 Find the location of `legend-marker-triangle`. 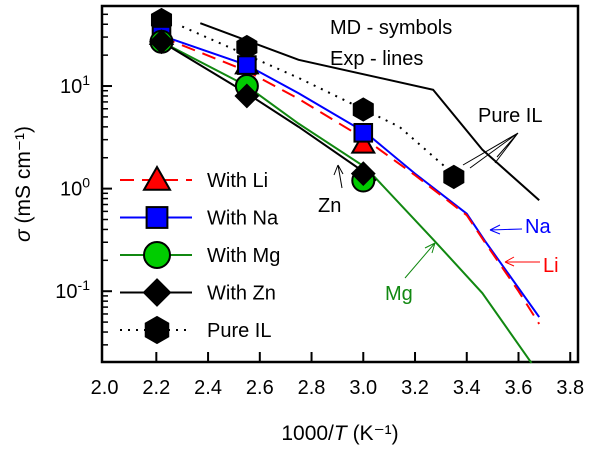

legend-marker-triangle is located at coordinates (157, 177).